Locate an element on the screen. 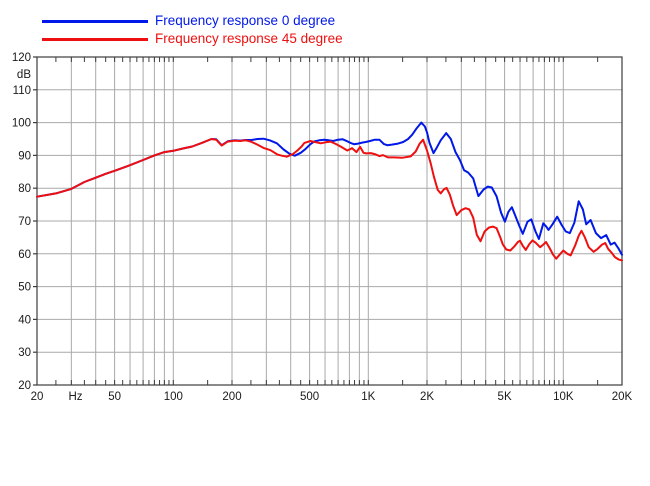 The height and width of the screenshot is (486, 650). y-axis-tick-label: 110 is located at coordinates (22, 91).